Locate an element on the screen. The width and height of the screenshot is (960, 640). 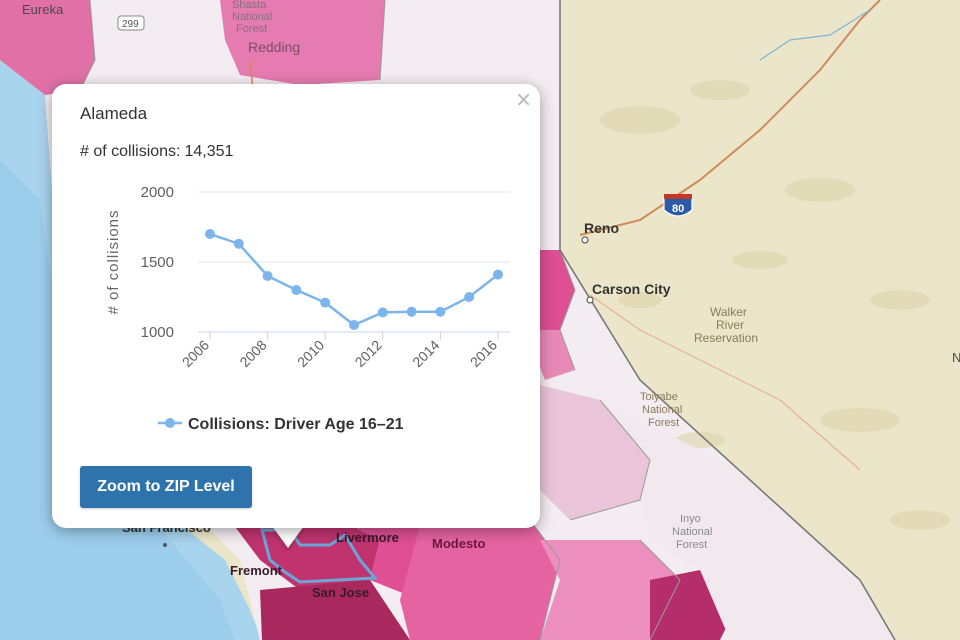
river is located at coordinates (815, 35).